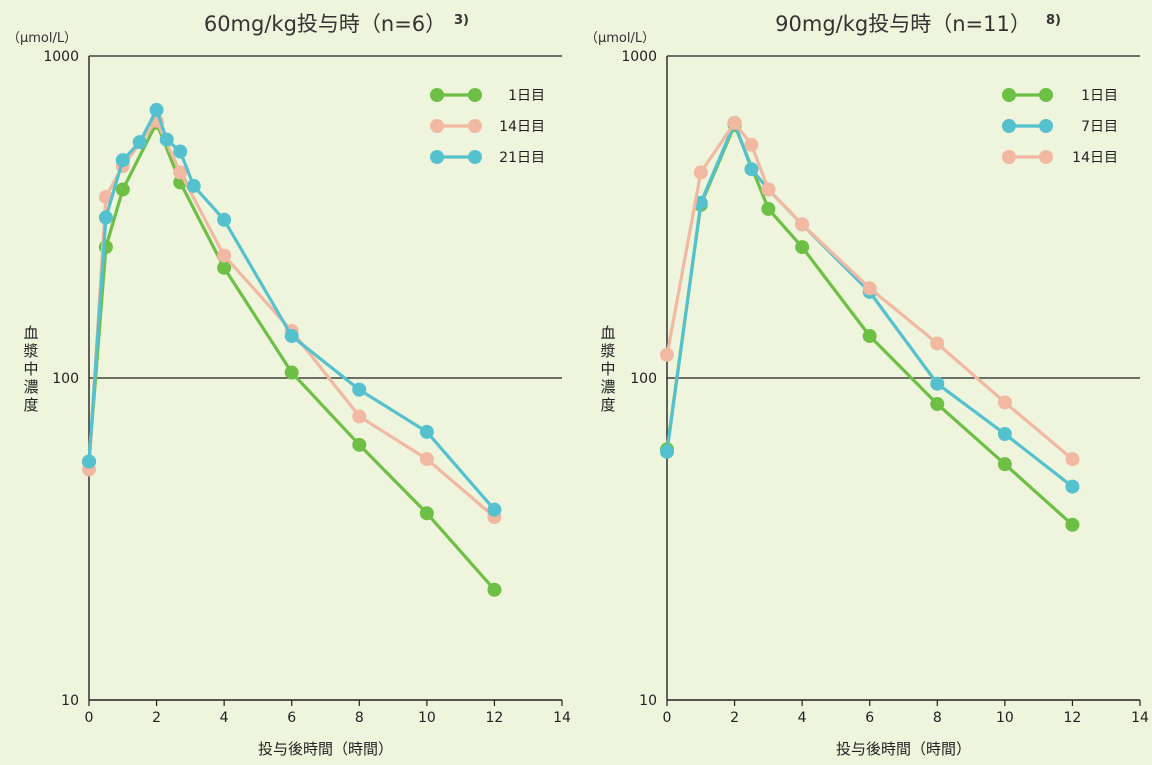  Describe the element at coordinates (325, 24) in the screenshot. I see `chart-title: 60mg/kg投与時（n=6）` at that location.